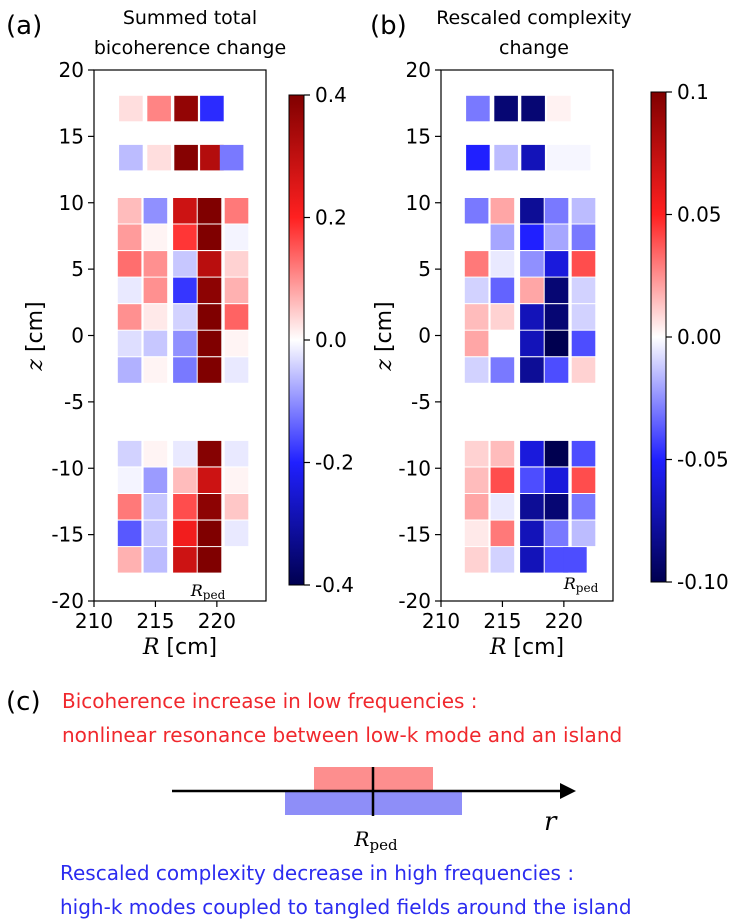  What do you see at coordinates (375, 840) in the screenshot?
I see `diagram-rped-label: Rped` at bounding box center [375, 840].